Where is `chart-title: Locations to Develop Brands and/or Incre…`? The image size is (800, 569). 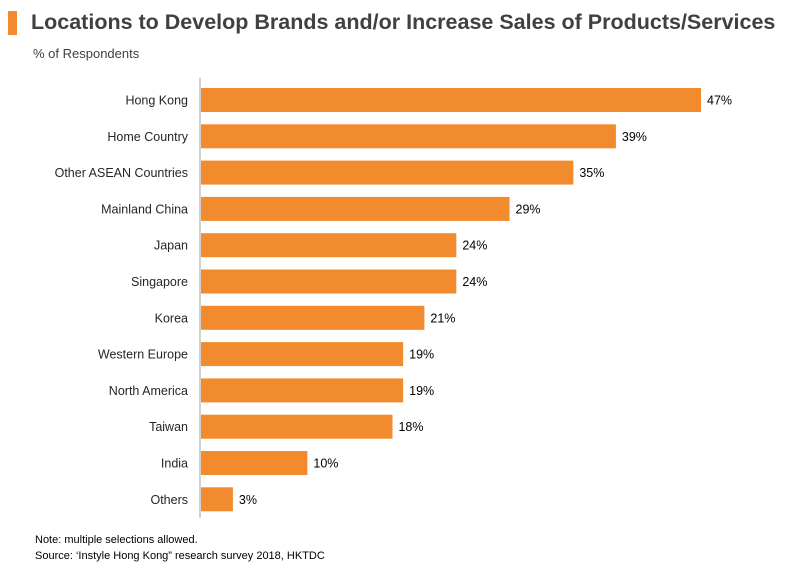 chart-title: Locations to Develop Brands and/or Incre… is located at coordinates (403, 22).